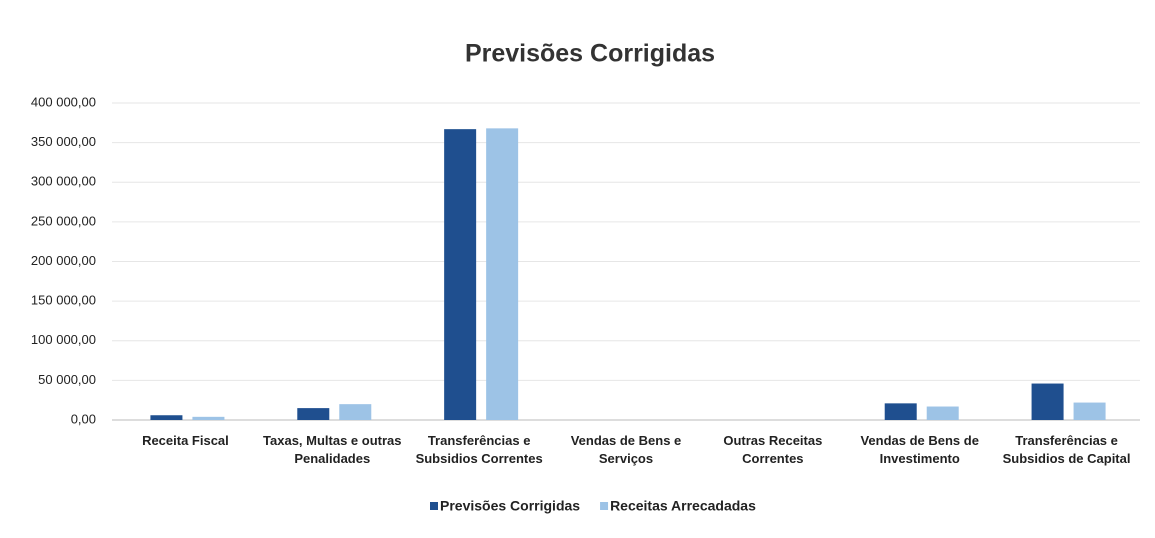  I want to click on x-tick-label: Transferências e Subsidios Correntes, so click(479, 449).